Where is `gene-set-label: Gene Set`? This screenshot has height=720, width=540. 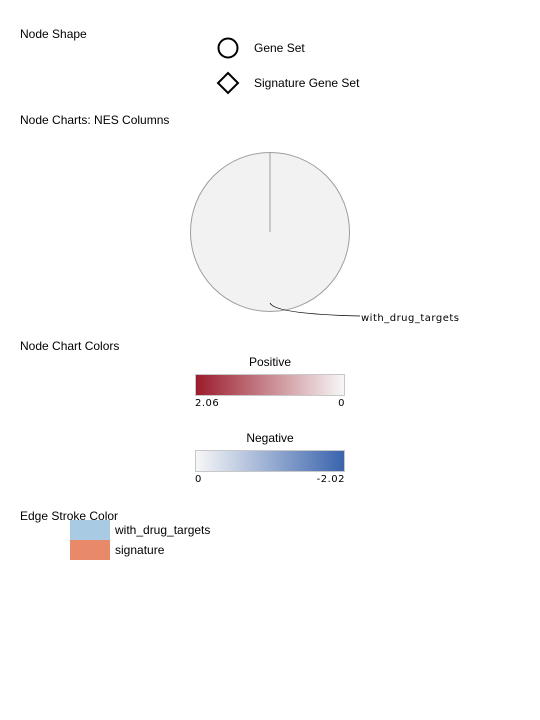
gene-set-label: Gene Set is located at coordinates (279, 48).